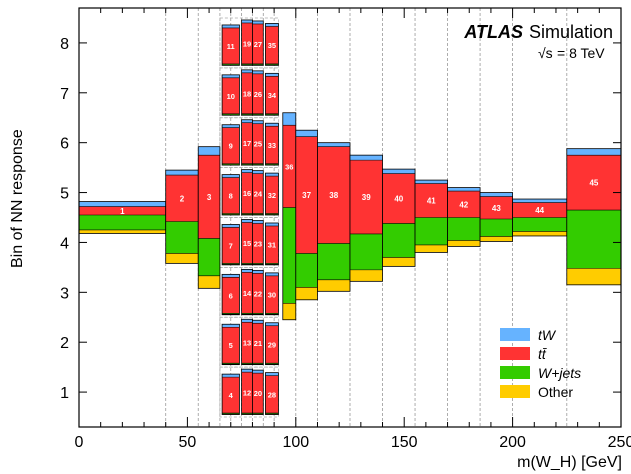  I want to click on bin-45-wjets, so click(593, 239).